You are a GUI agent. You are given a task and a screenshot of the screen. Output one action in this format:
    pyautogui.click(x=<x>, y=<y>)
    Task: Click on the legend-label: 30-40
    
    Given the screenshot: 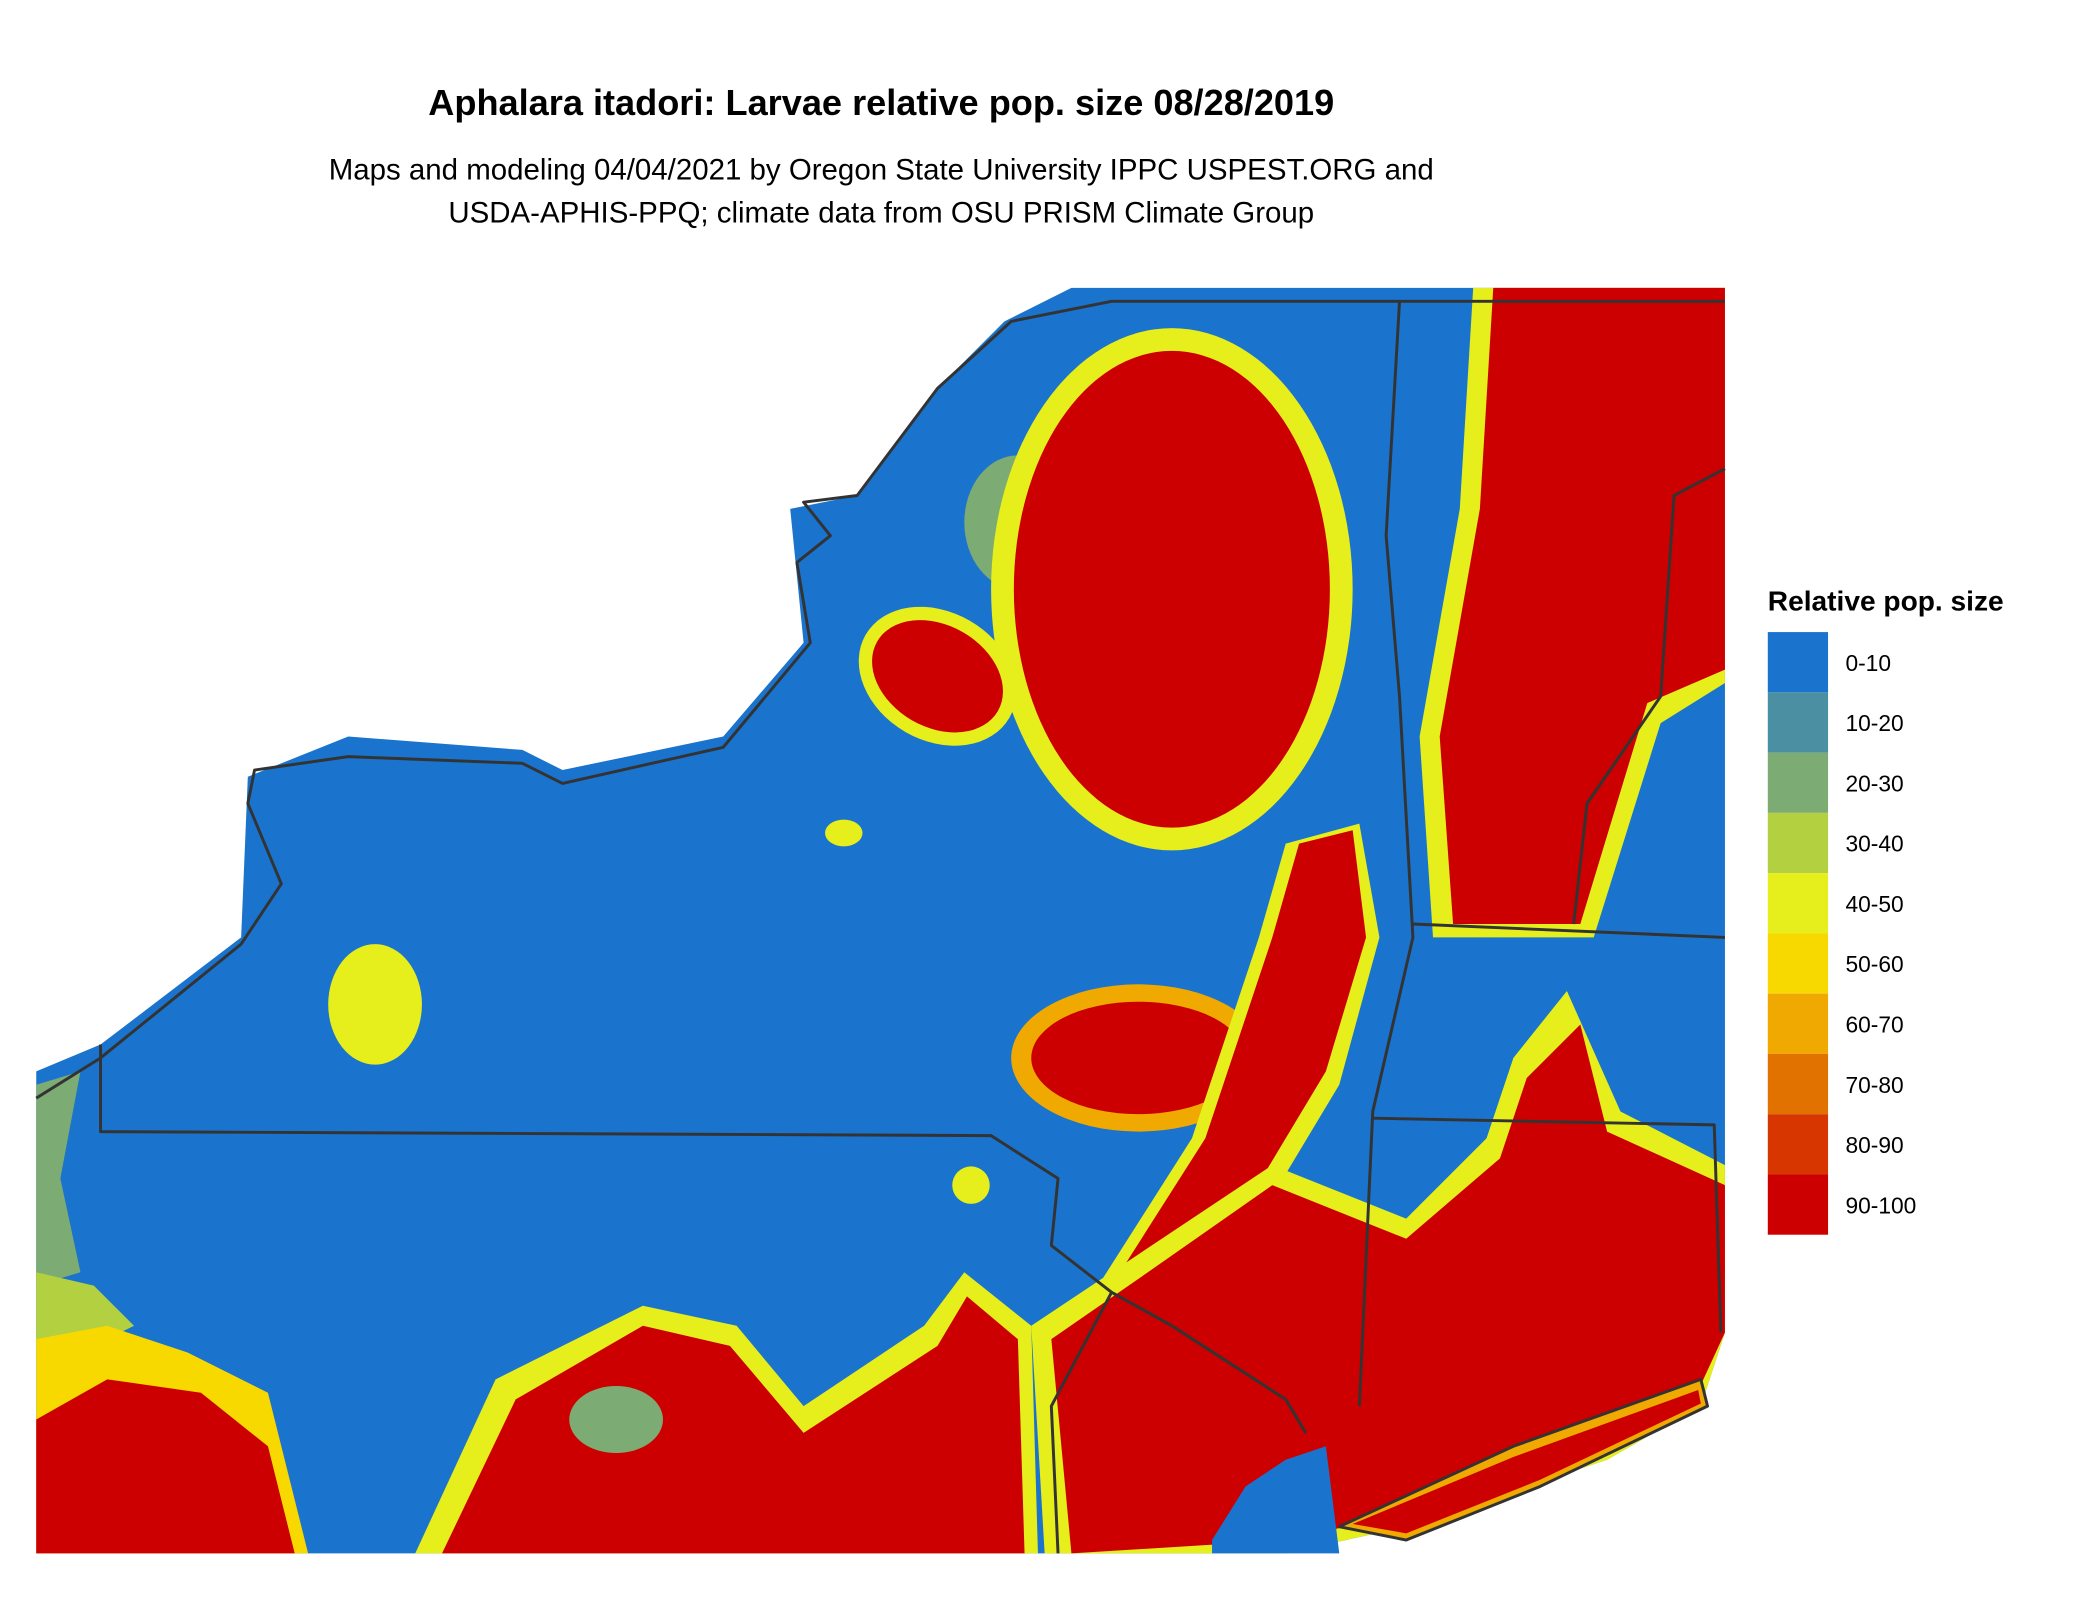 What is the action you would take?
    pyautogui.click(x=1874, y=844)
    